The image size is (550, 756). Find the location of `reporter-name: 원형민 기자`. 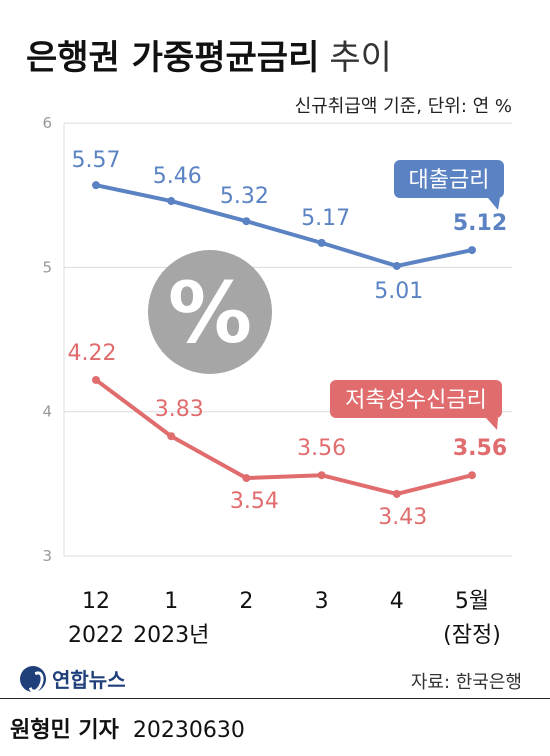

reporter-name: 원형민 기자 is located at coordinates (64, 730).